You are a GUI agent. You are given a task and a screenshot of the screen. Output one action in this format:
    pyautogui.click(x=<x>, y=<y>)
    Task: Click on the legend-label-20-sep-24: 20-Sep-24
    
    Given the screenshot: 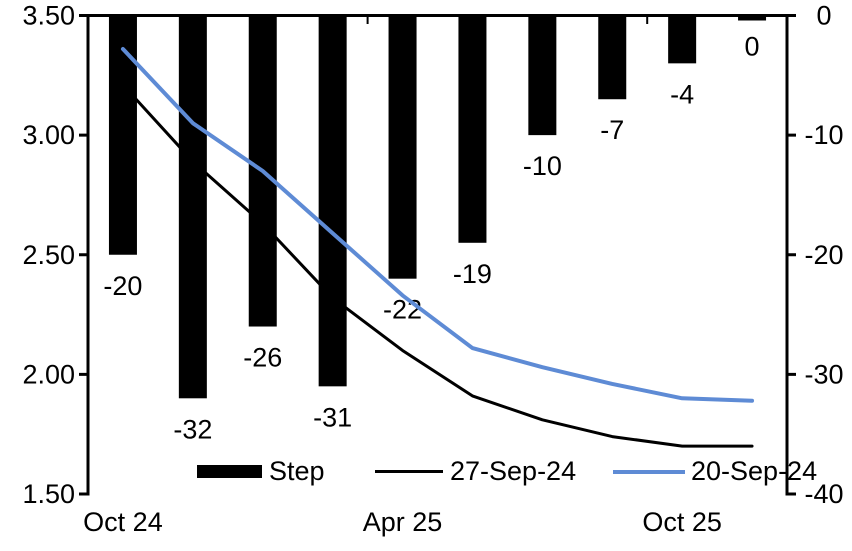 What is the action you would take?
    pyautogui.click(x=754, y=471)
    